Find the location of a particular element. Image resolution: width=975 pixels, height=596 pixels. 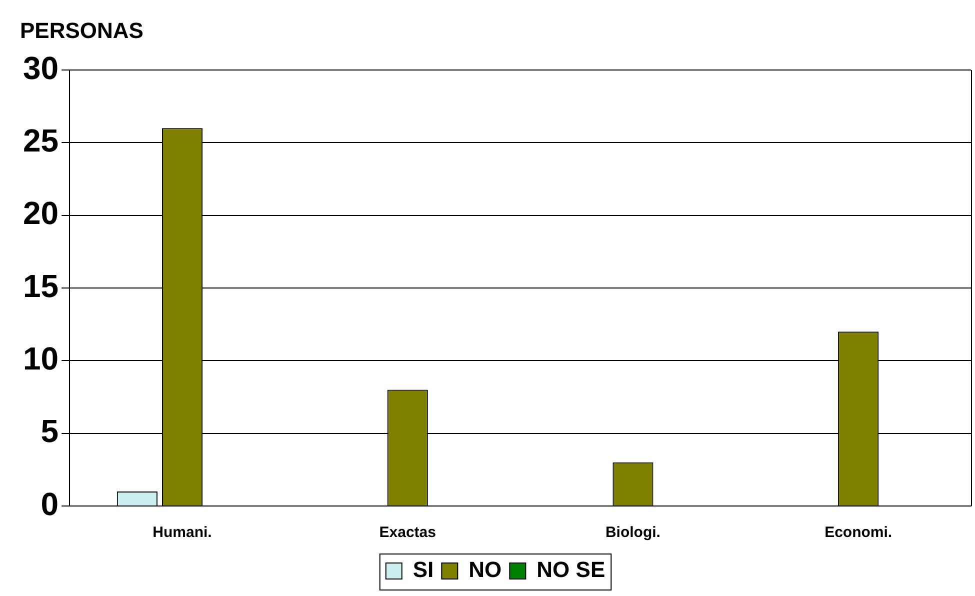

x-tick-label: Humani. is located at coordinates (182, 533).